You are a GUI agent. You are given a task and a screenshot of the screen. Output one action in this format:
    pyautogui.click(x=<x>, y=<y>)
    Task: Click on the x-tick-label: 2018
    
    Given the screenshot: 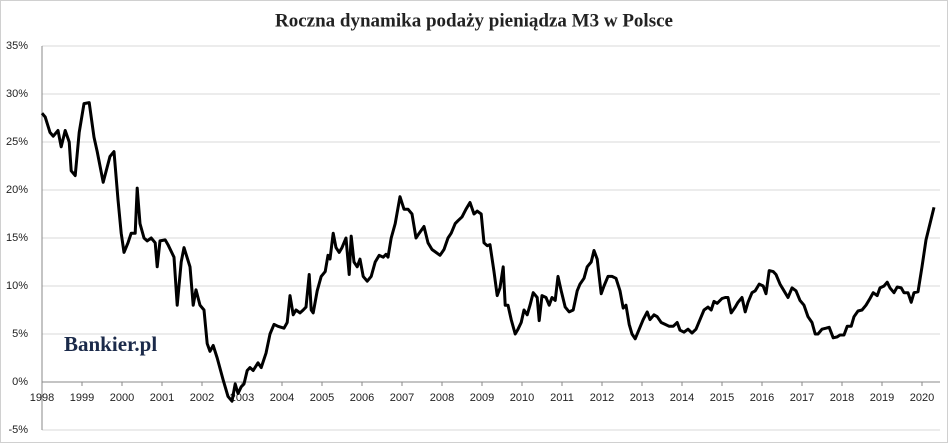 What is the action you would take?
    pyautogui.click(x=842, y=398)
    